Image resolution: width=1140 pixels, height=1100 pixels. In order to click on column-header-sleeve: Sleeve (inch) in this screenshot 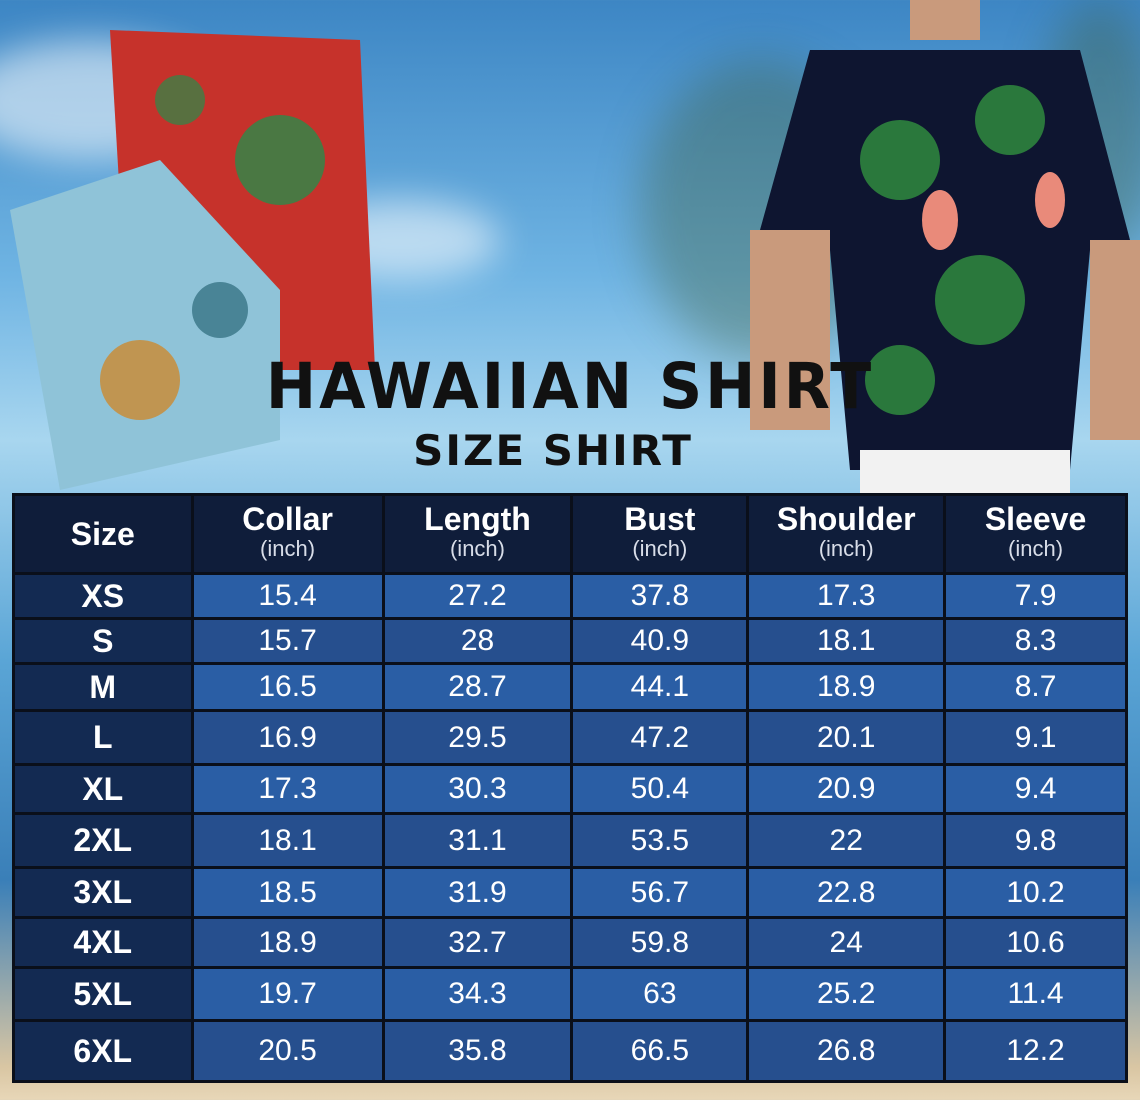, I will do `click(1035, 534)`.